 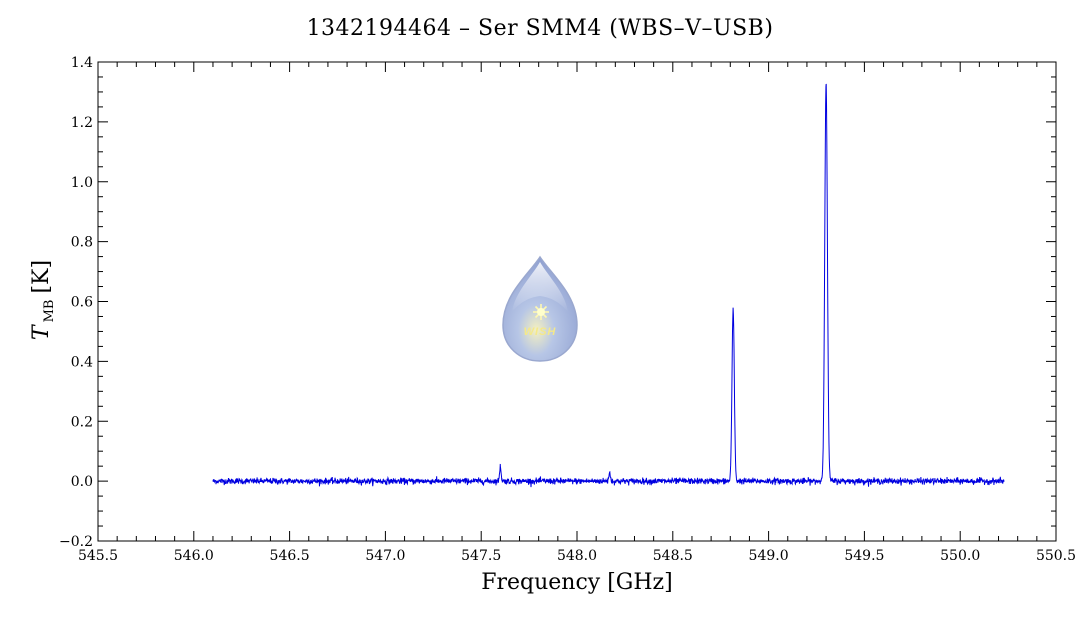 What do you see at coordinates (385, 556) in the screenshot?
I see `x-tick-label: 547.0` at bounding box center [385, 556].